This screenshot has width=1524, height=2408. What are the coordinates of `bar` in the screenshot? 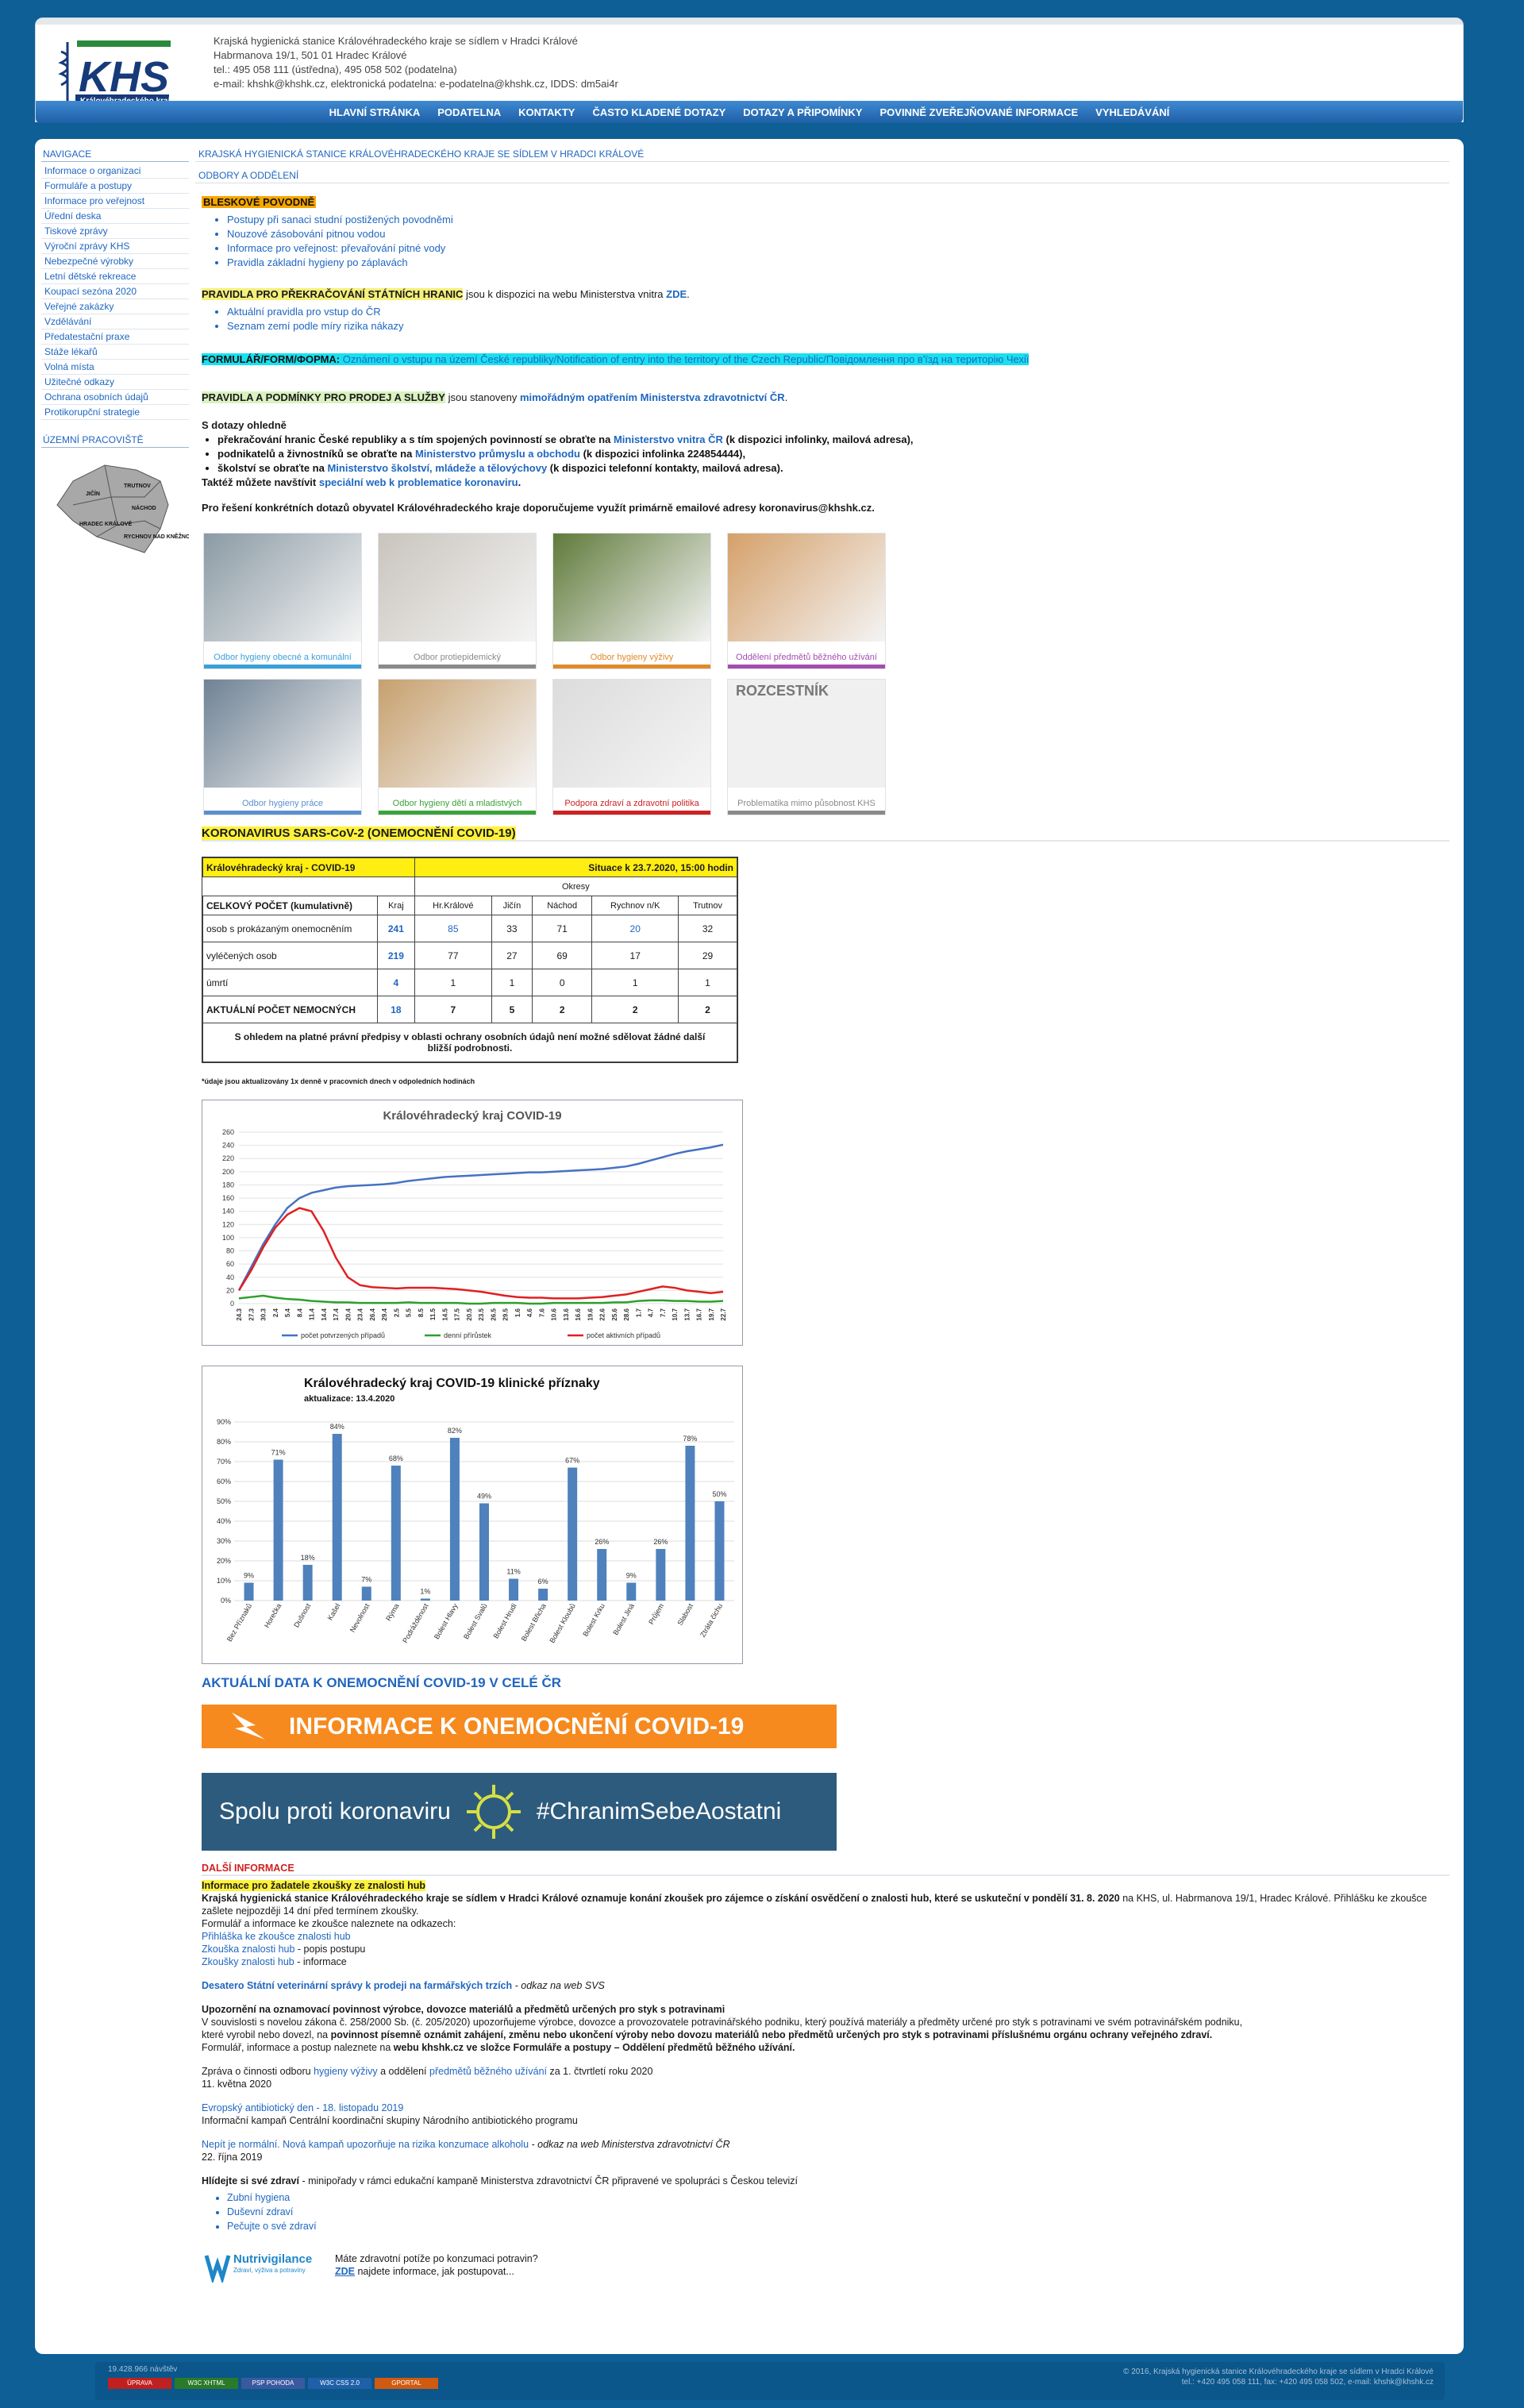 It's located at (366, 1593).